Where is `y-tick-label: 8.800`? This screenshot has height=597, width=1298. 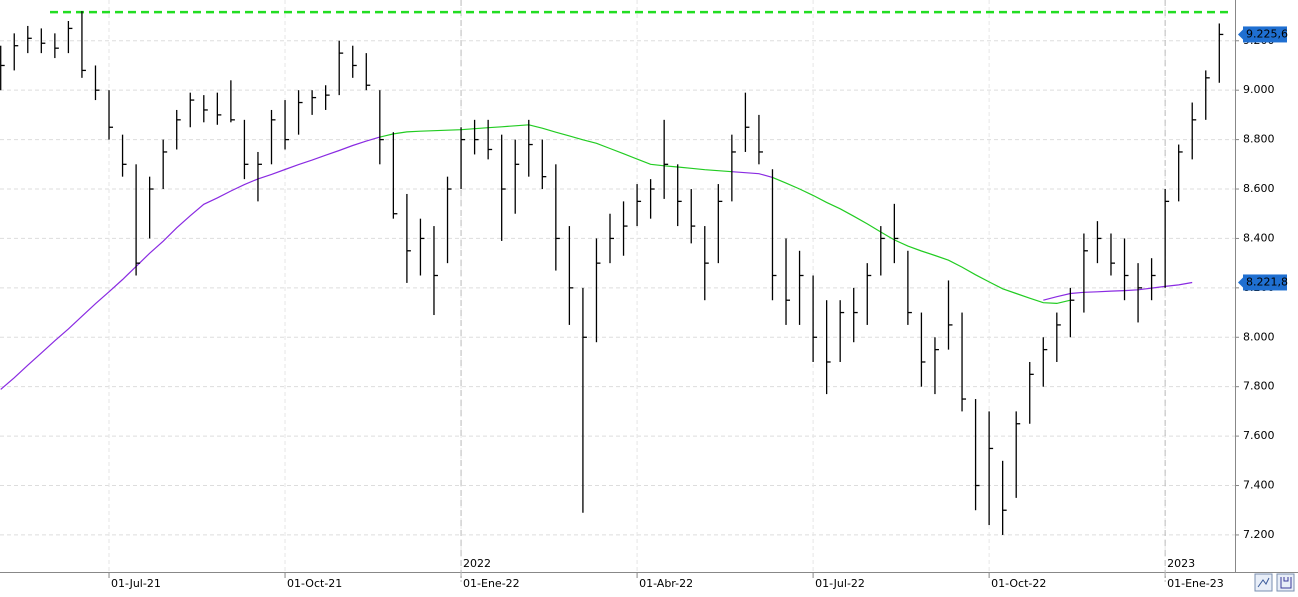 y-tick-label: 8.800 is located at coordinates (1259, 139).